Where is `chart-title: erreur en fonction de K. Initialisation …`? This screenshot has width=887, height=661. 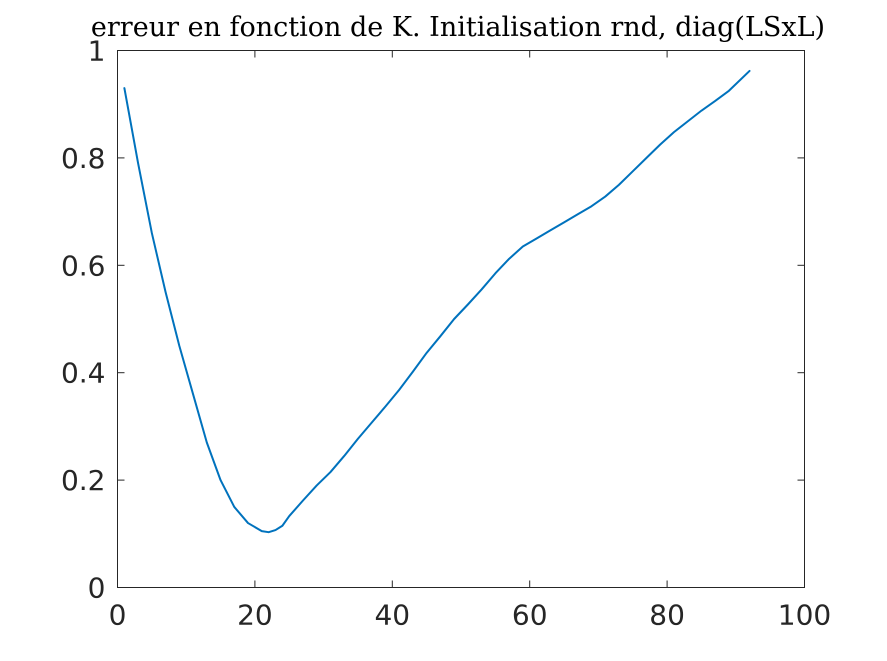
chart-title: erreur en fonction de K. Initialisation … is located at coordinates (458, 27).